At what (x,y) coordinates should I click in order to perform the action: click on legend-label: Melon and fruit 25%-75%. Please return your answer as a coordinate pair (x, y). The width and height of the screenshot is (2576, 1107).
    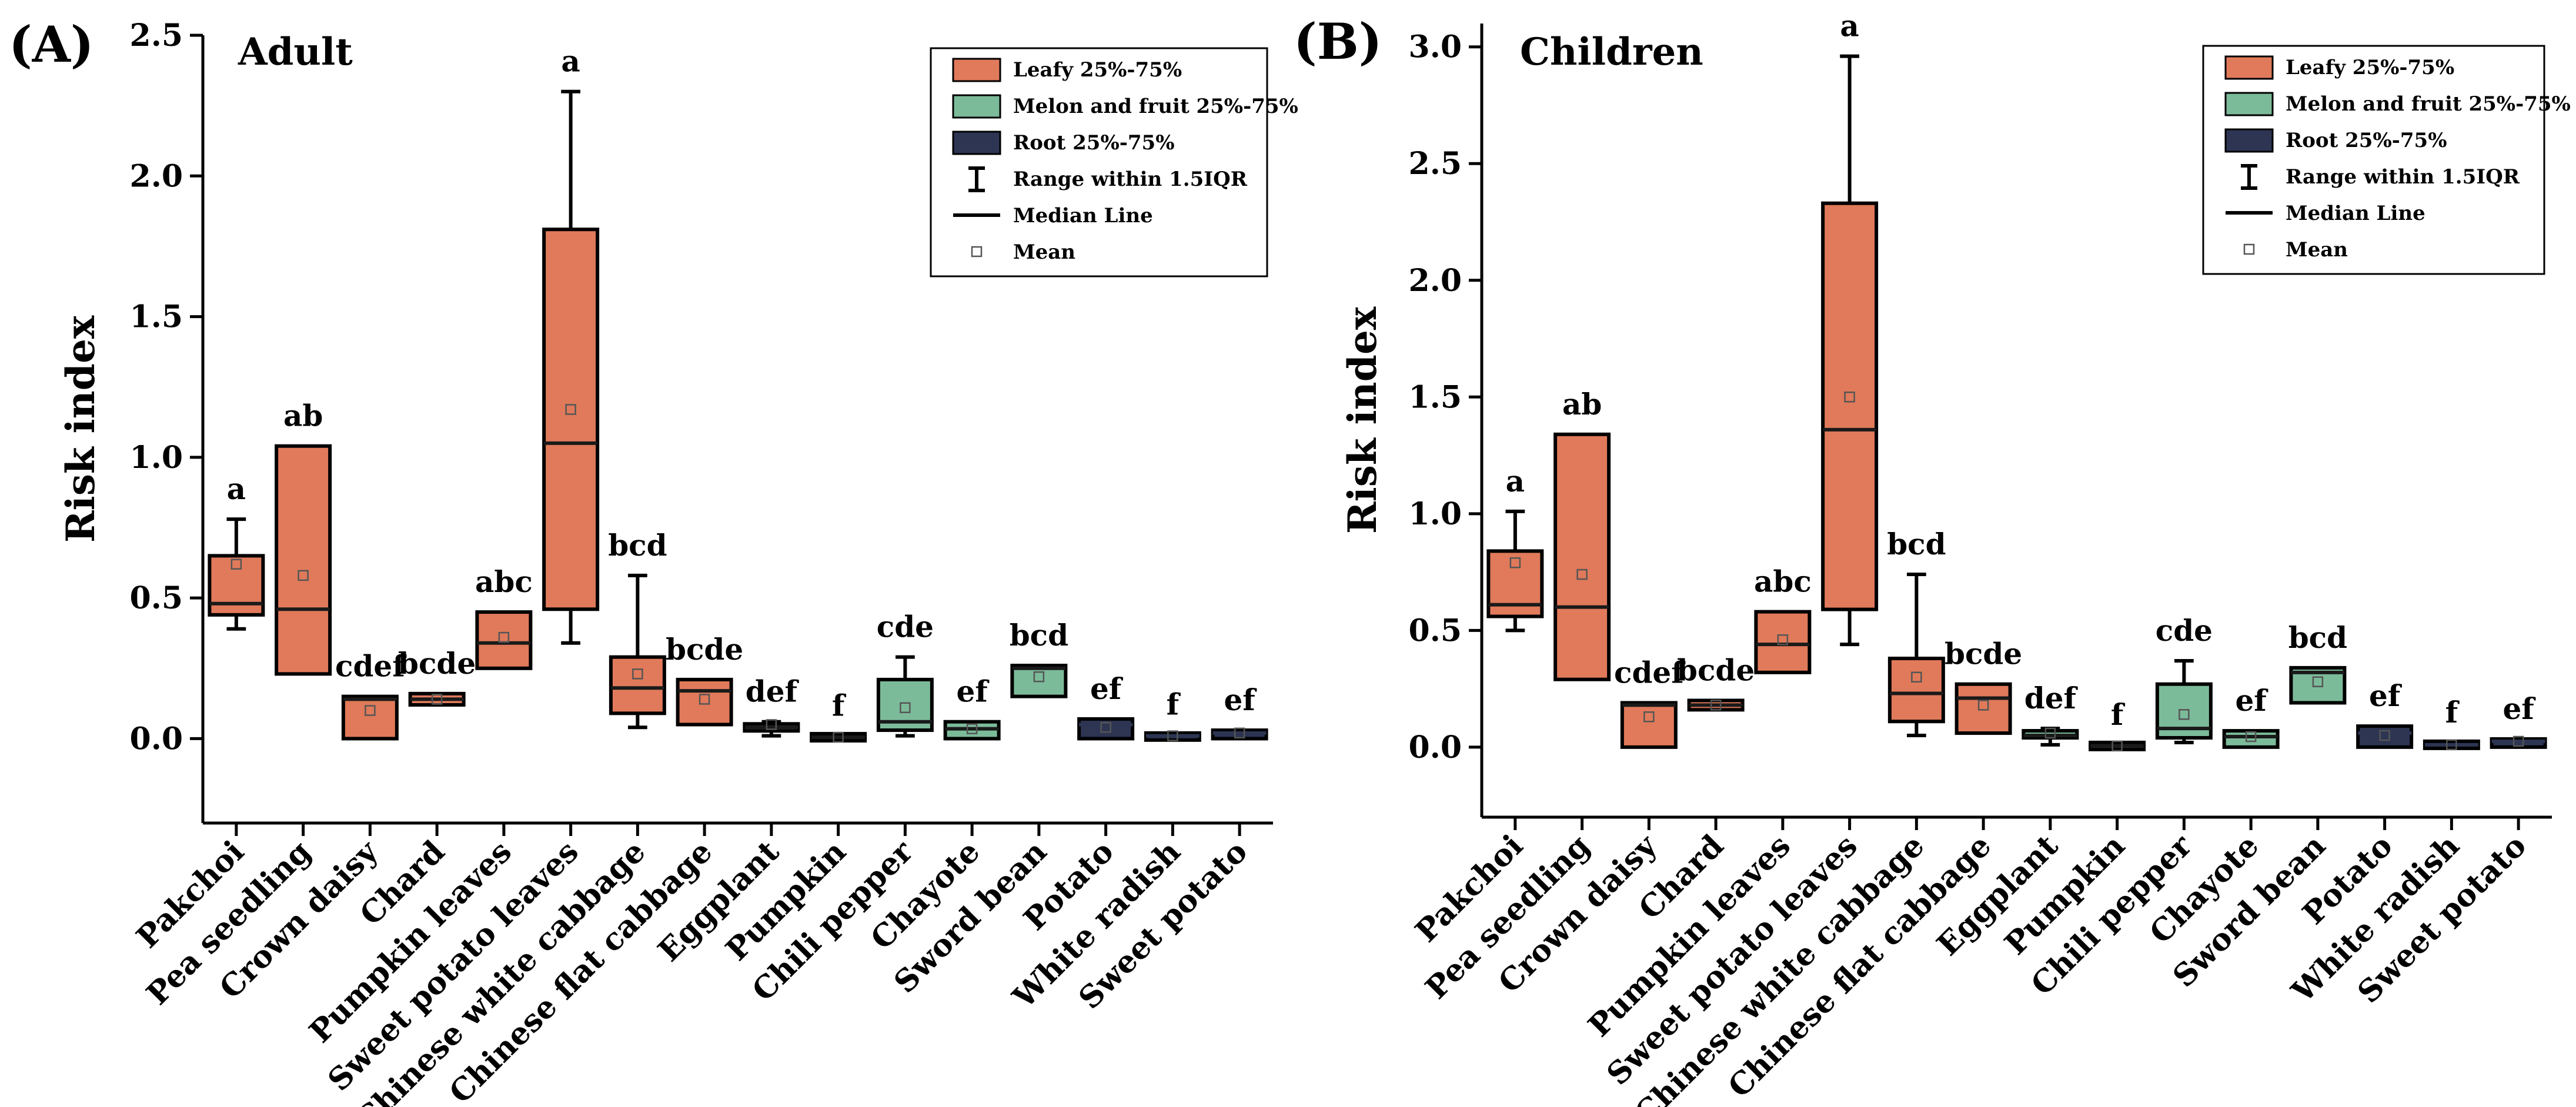
    Looking at the image, I should click on (2428, 104).